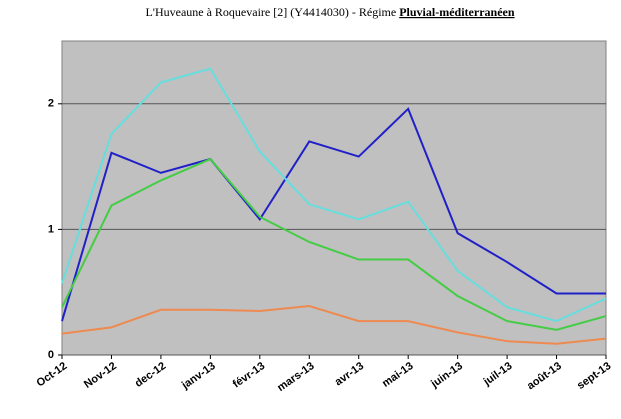 The width and height of the screenshot is (621, 419). Describe the element at coordinates (498, 374) in the screenshot. I see `x-tick-label: juil-13` at that location.